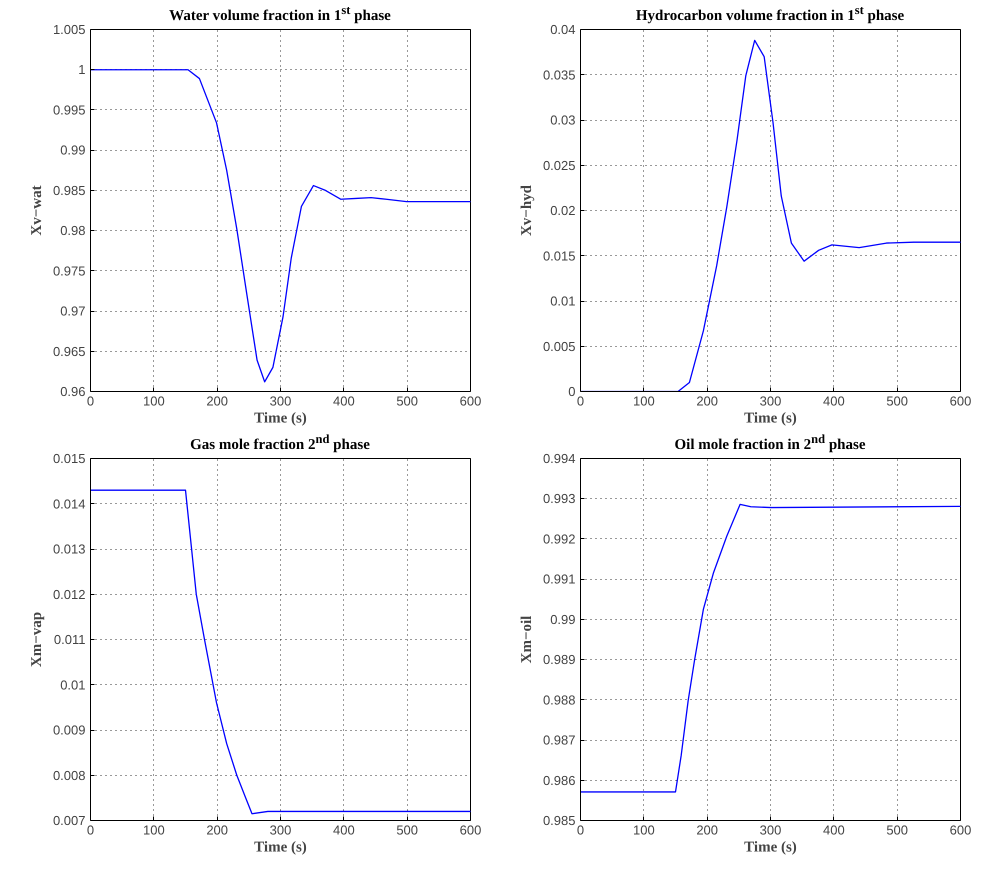 The height and width of the screenshot is (871, 985). What do you see at coordinates (280, 14) in the screenshot?
I see `chart-title: Water volume fraction in 1$^{st}$ phase` at bounding box center [280, 14].